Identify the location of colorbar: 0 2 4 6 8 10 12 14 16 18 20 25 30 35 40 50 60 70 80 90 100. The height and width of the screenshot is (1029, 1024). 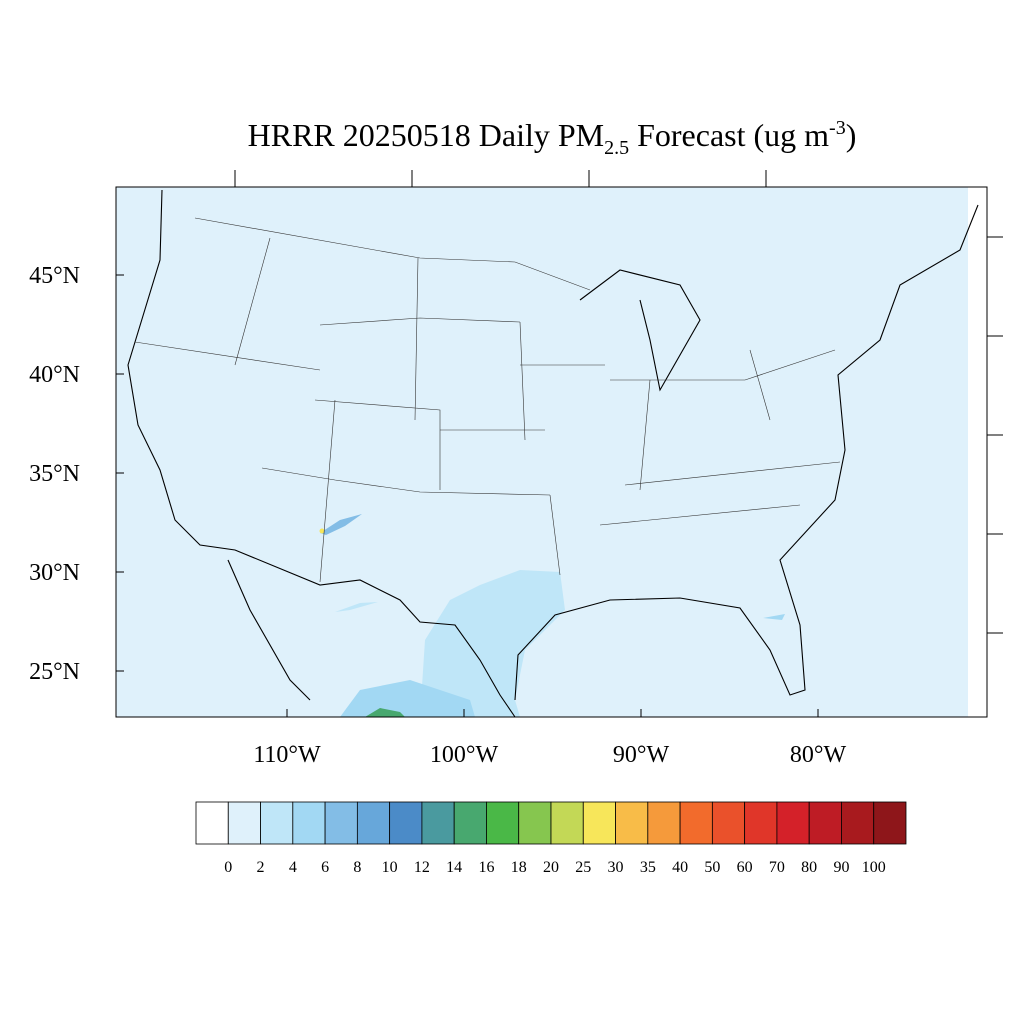
(551, 838).